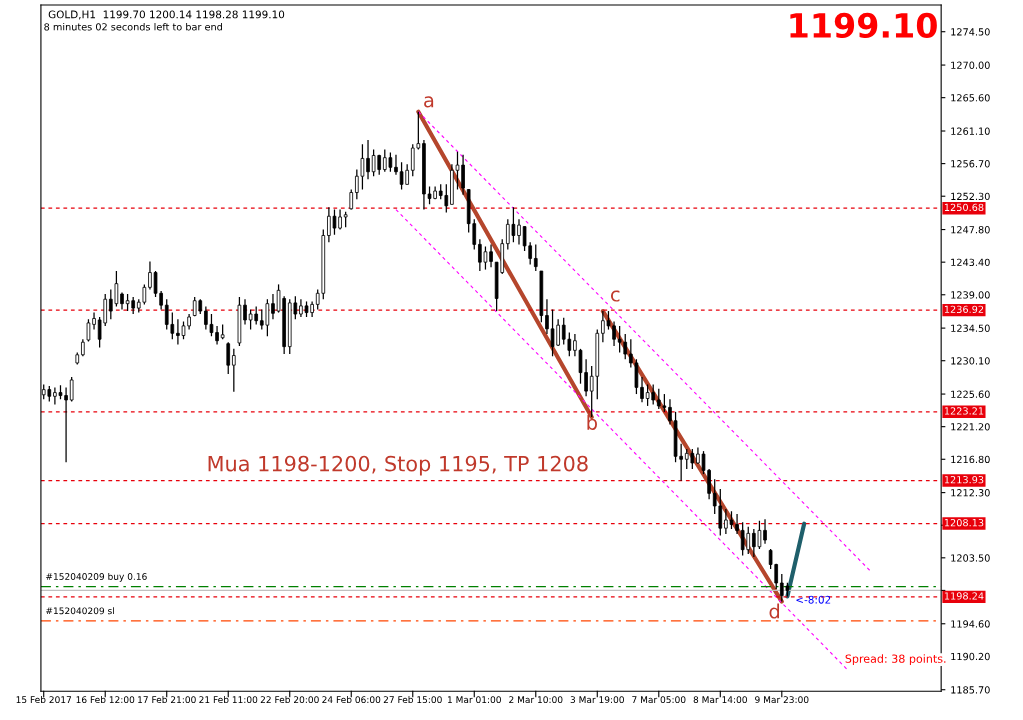 The height and width of the screenshot is (720, 1023). What do you see at coordinates (964, 207) in the screenshot?
I see `ref-line-label: 1250.68` at bounding box center [964, 207].